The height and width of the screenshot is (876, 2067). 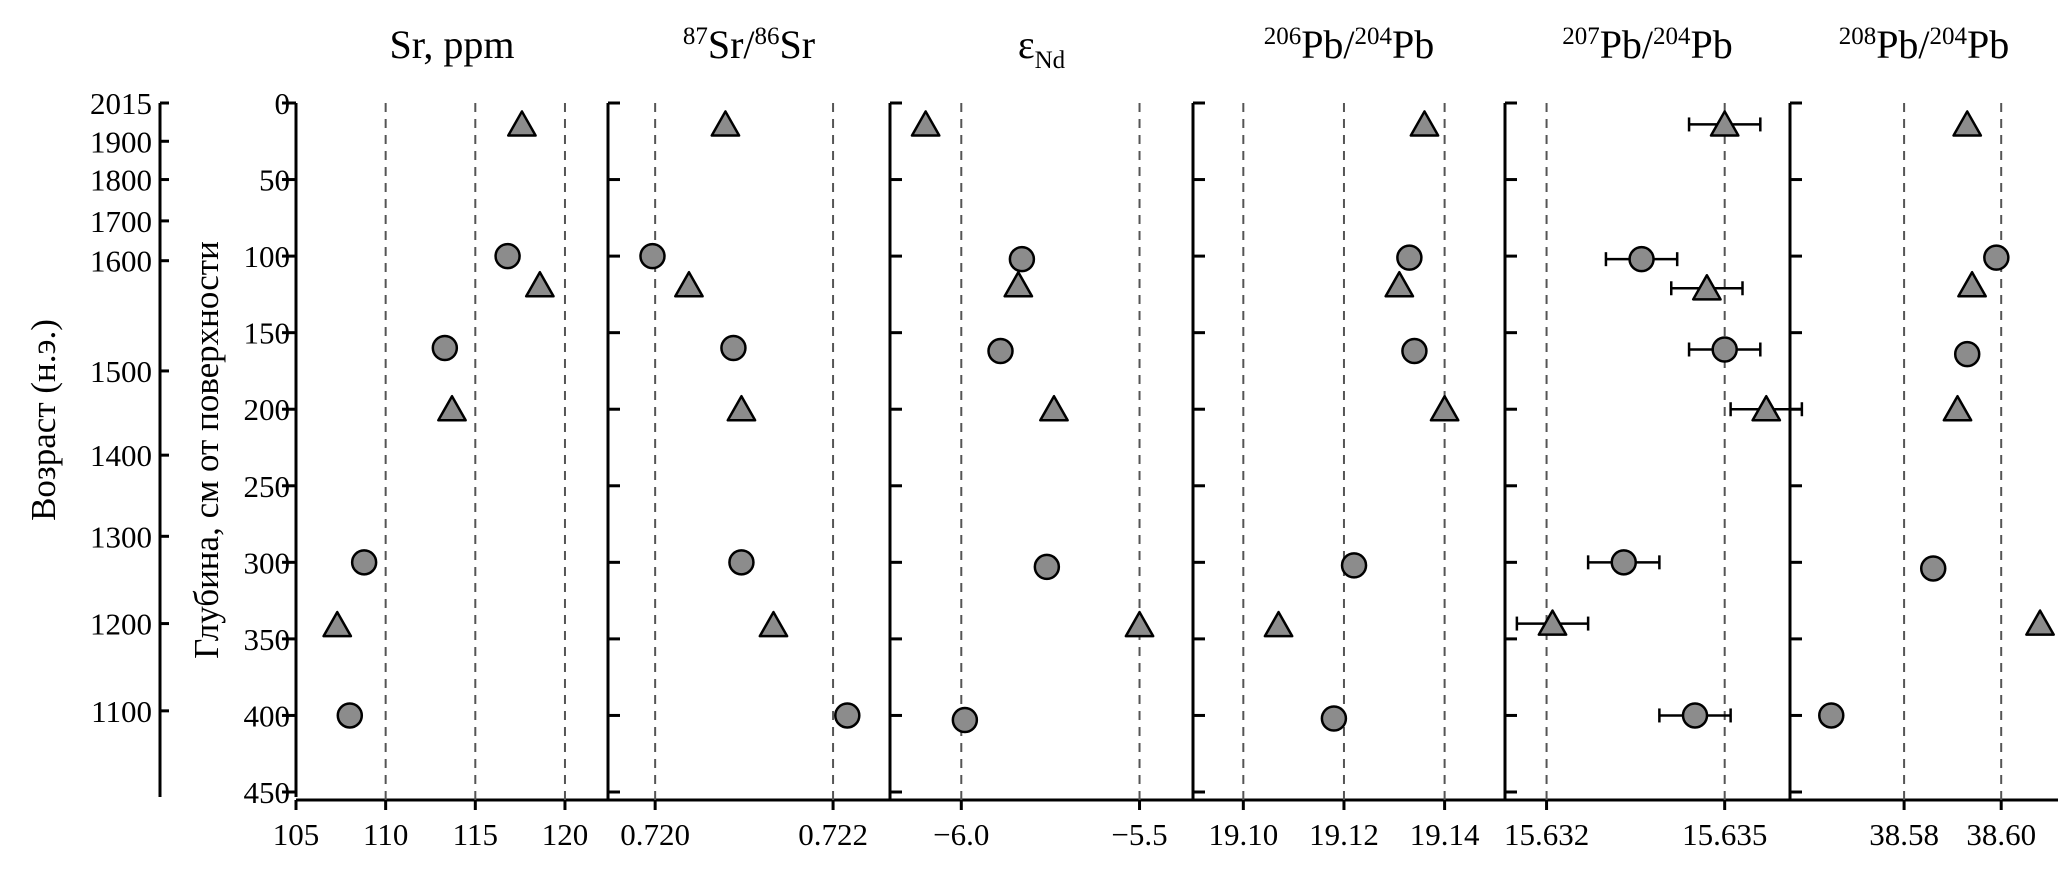 What do you see at coordinates (1858, 36) in the screenshot?
I see `title-superscript: 208` at bounding box center [1858, 36].